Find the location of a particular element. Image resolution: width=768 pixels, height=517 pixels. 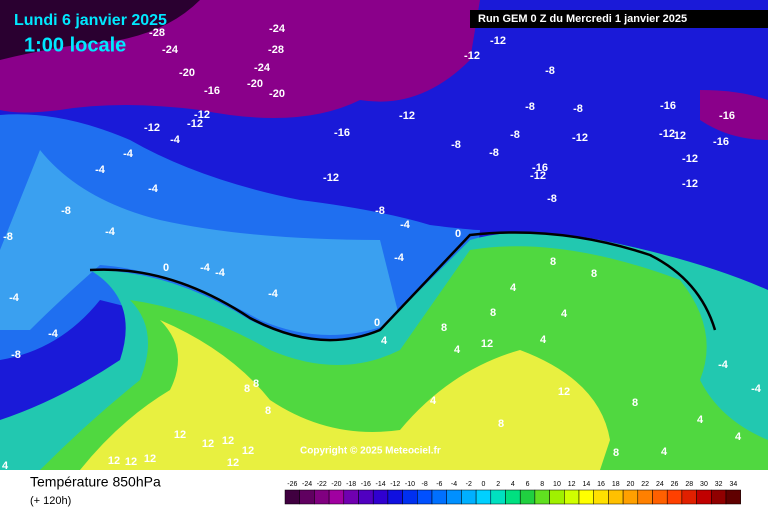

legend-label: -16 is located at coordinates (366, 484).